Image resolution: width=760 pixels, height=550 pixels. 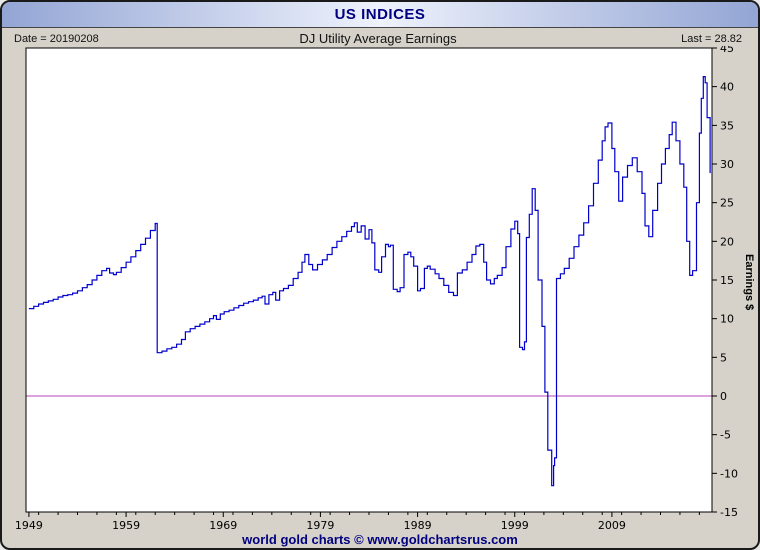 What do you see at coordinates (126, 525) in the screenshot?
I see `x-tick-label: 1959` at bounding box center [126, 525].